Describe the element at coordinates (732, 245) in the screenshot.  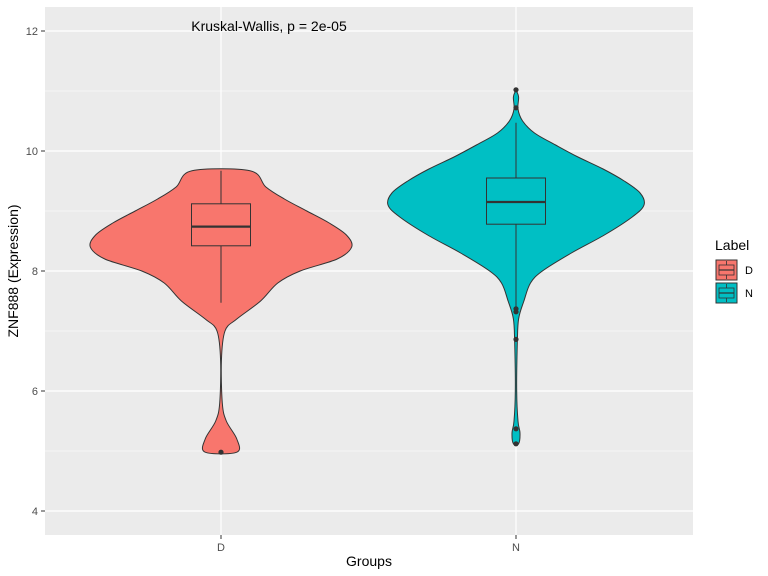
I see `legend-title: Label` at that location.